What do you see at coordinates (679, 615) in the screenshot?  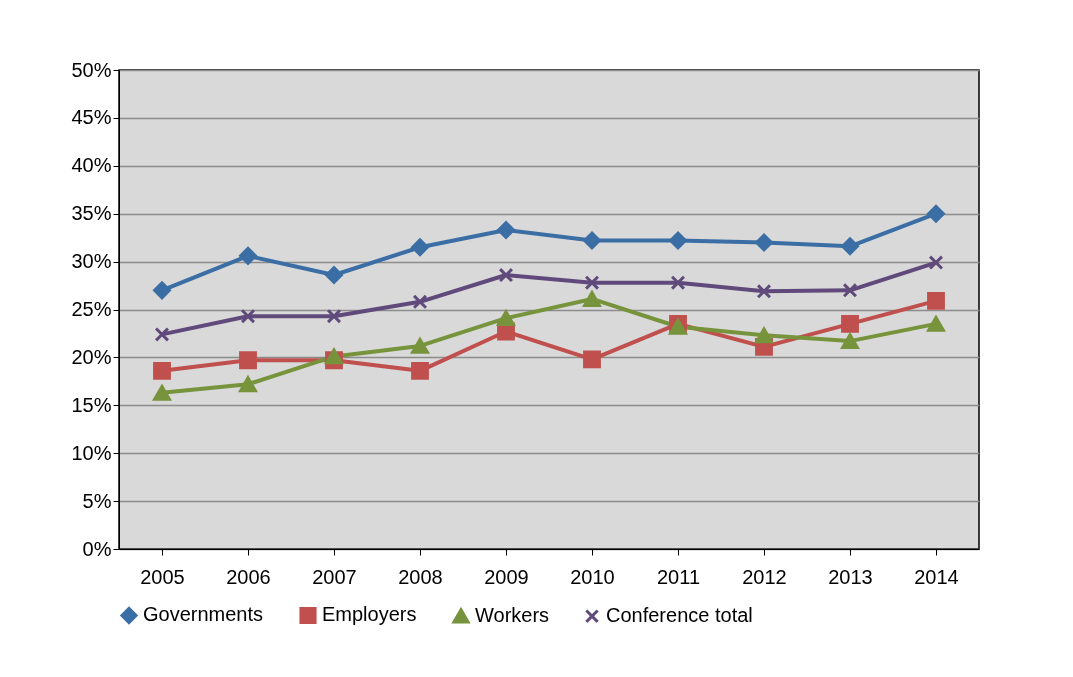 I see `legend-label: Conference total` at bounding box center [679, 615].